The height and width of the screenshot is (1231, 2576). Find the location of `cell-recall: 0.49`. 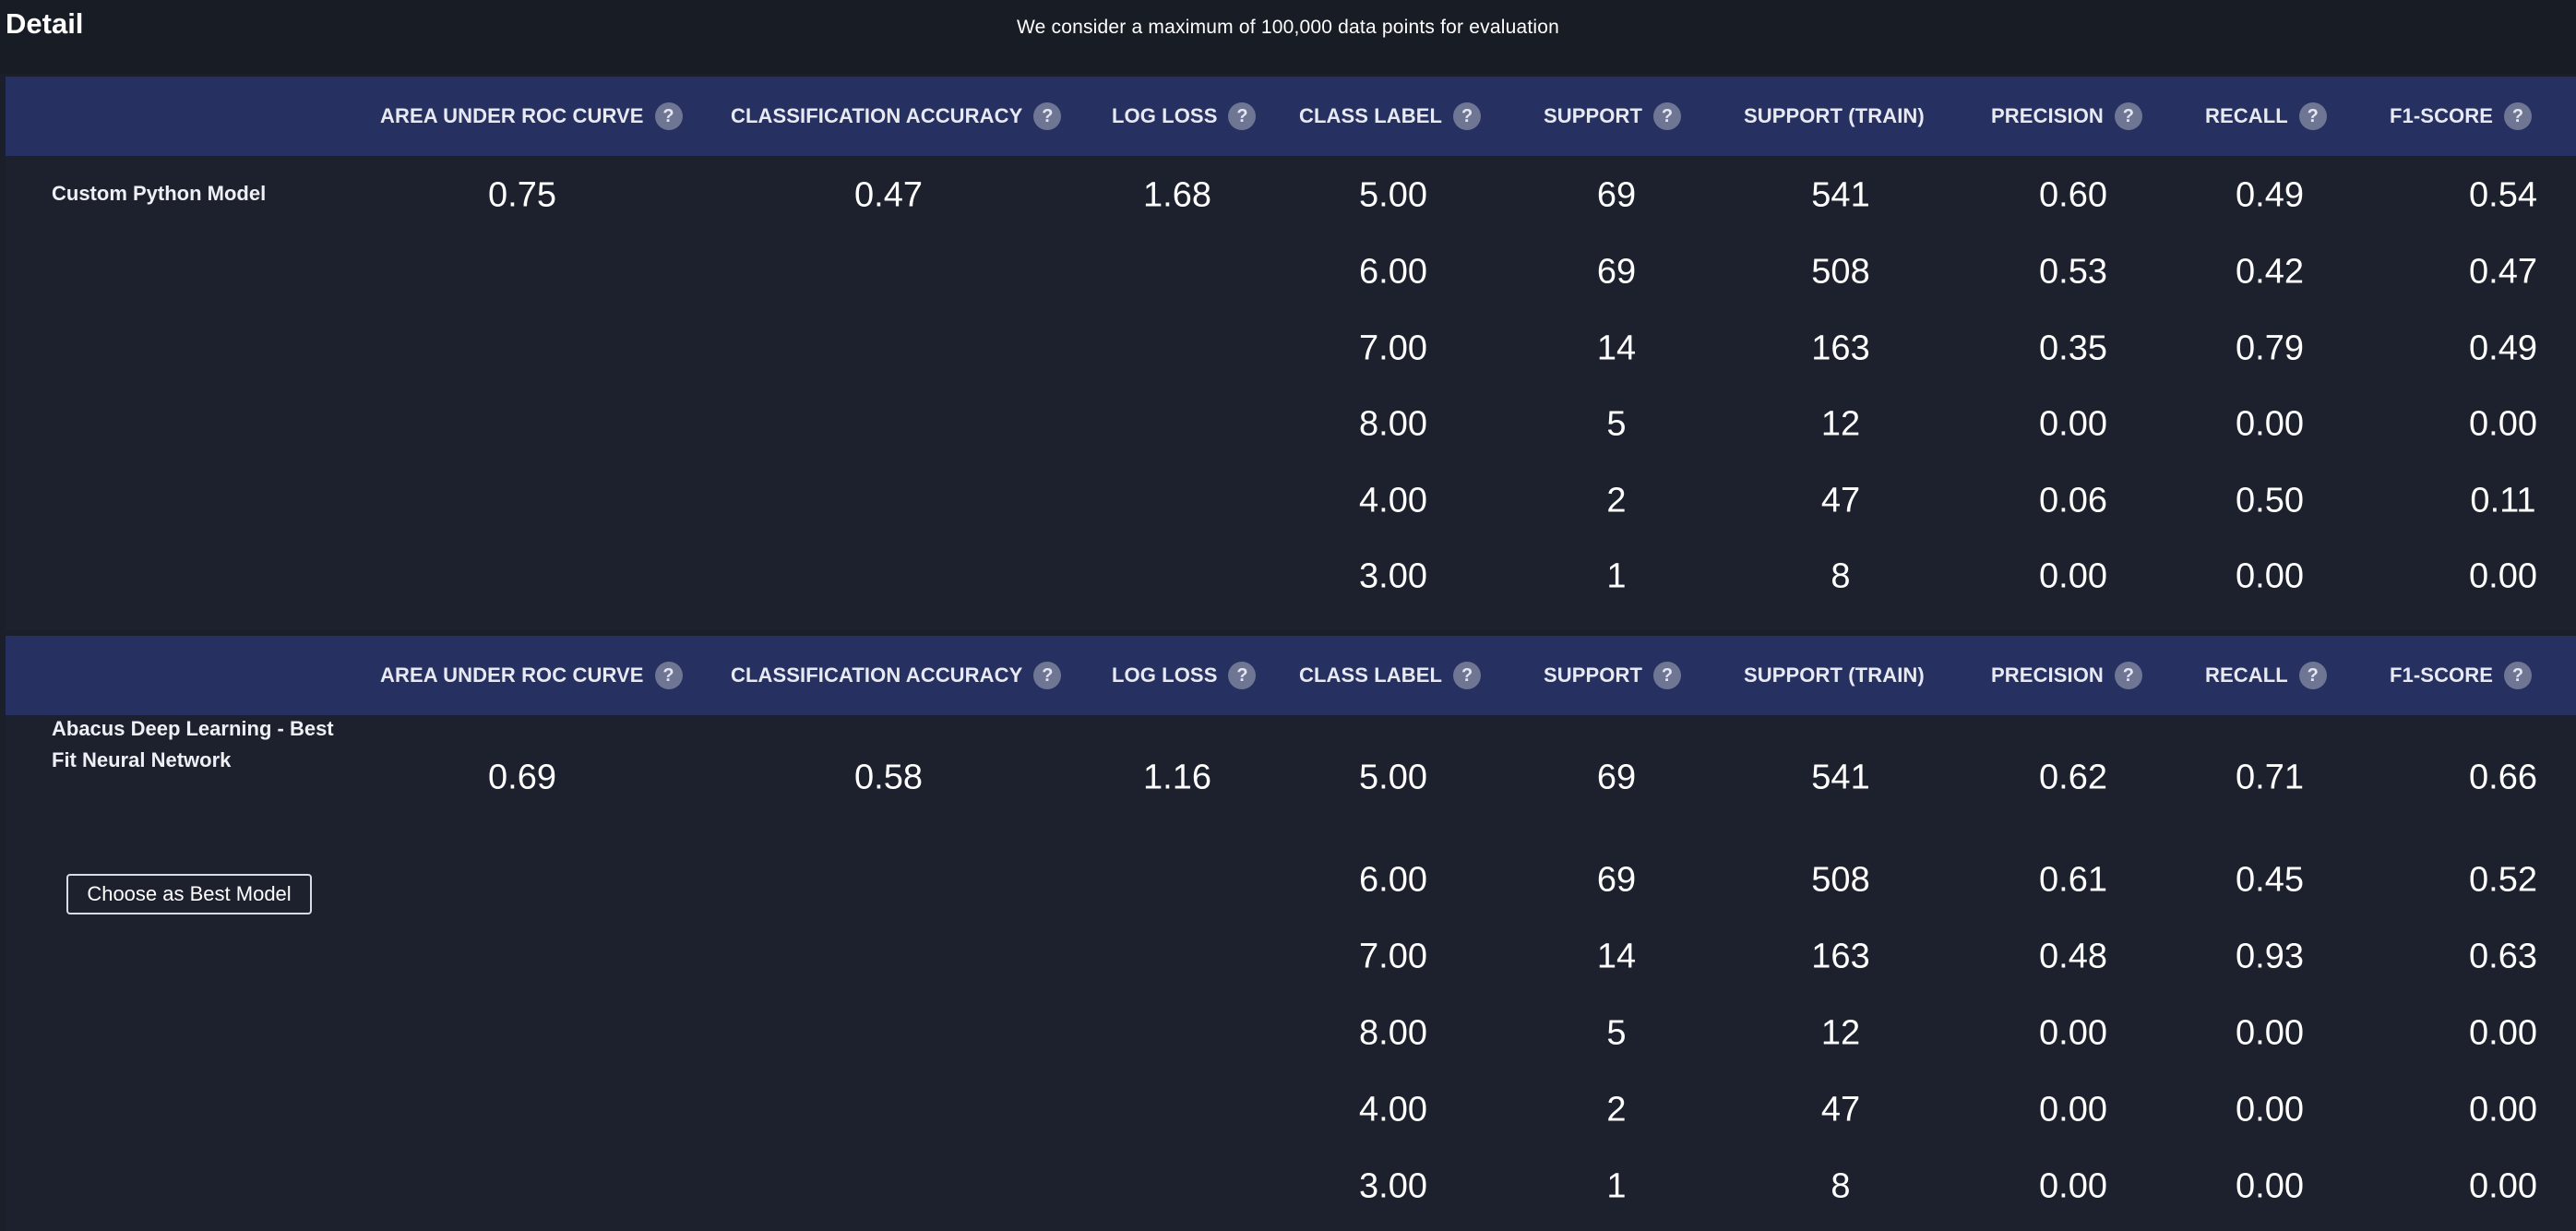

cell-recall: 0.49 is located at coordinates (2270, 195).